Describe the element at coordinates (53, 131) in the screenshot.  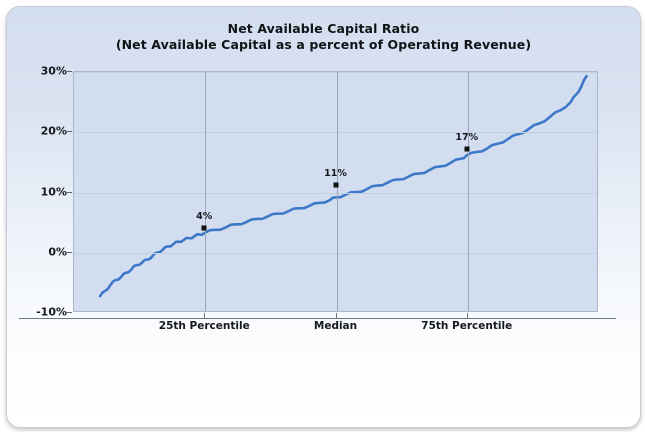
I see `y-axis-tick-label: 20%` at that location.